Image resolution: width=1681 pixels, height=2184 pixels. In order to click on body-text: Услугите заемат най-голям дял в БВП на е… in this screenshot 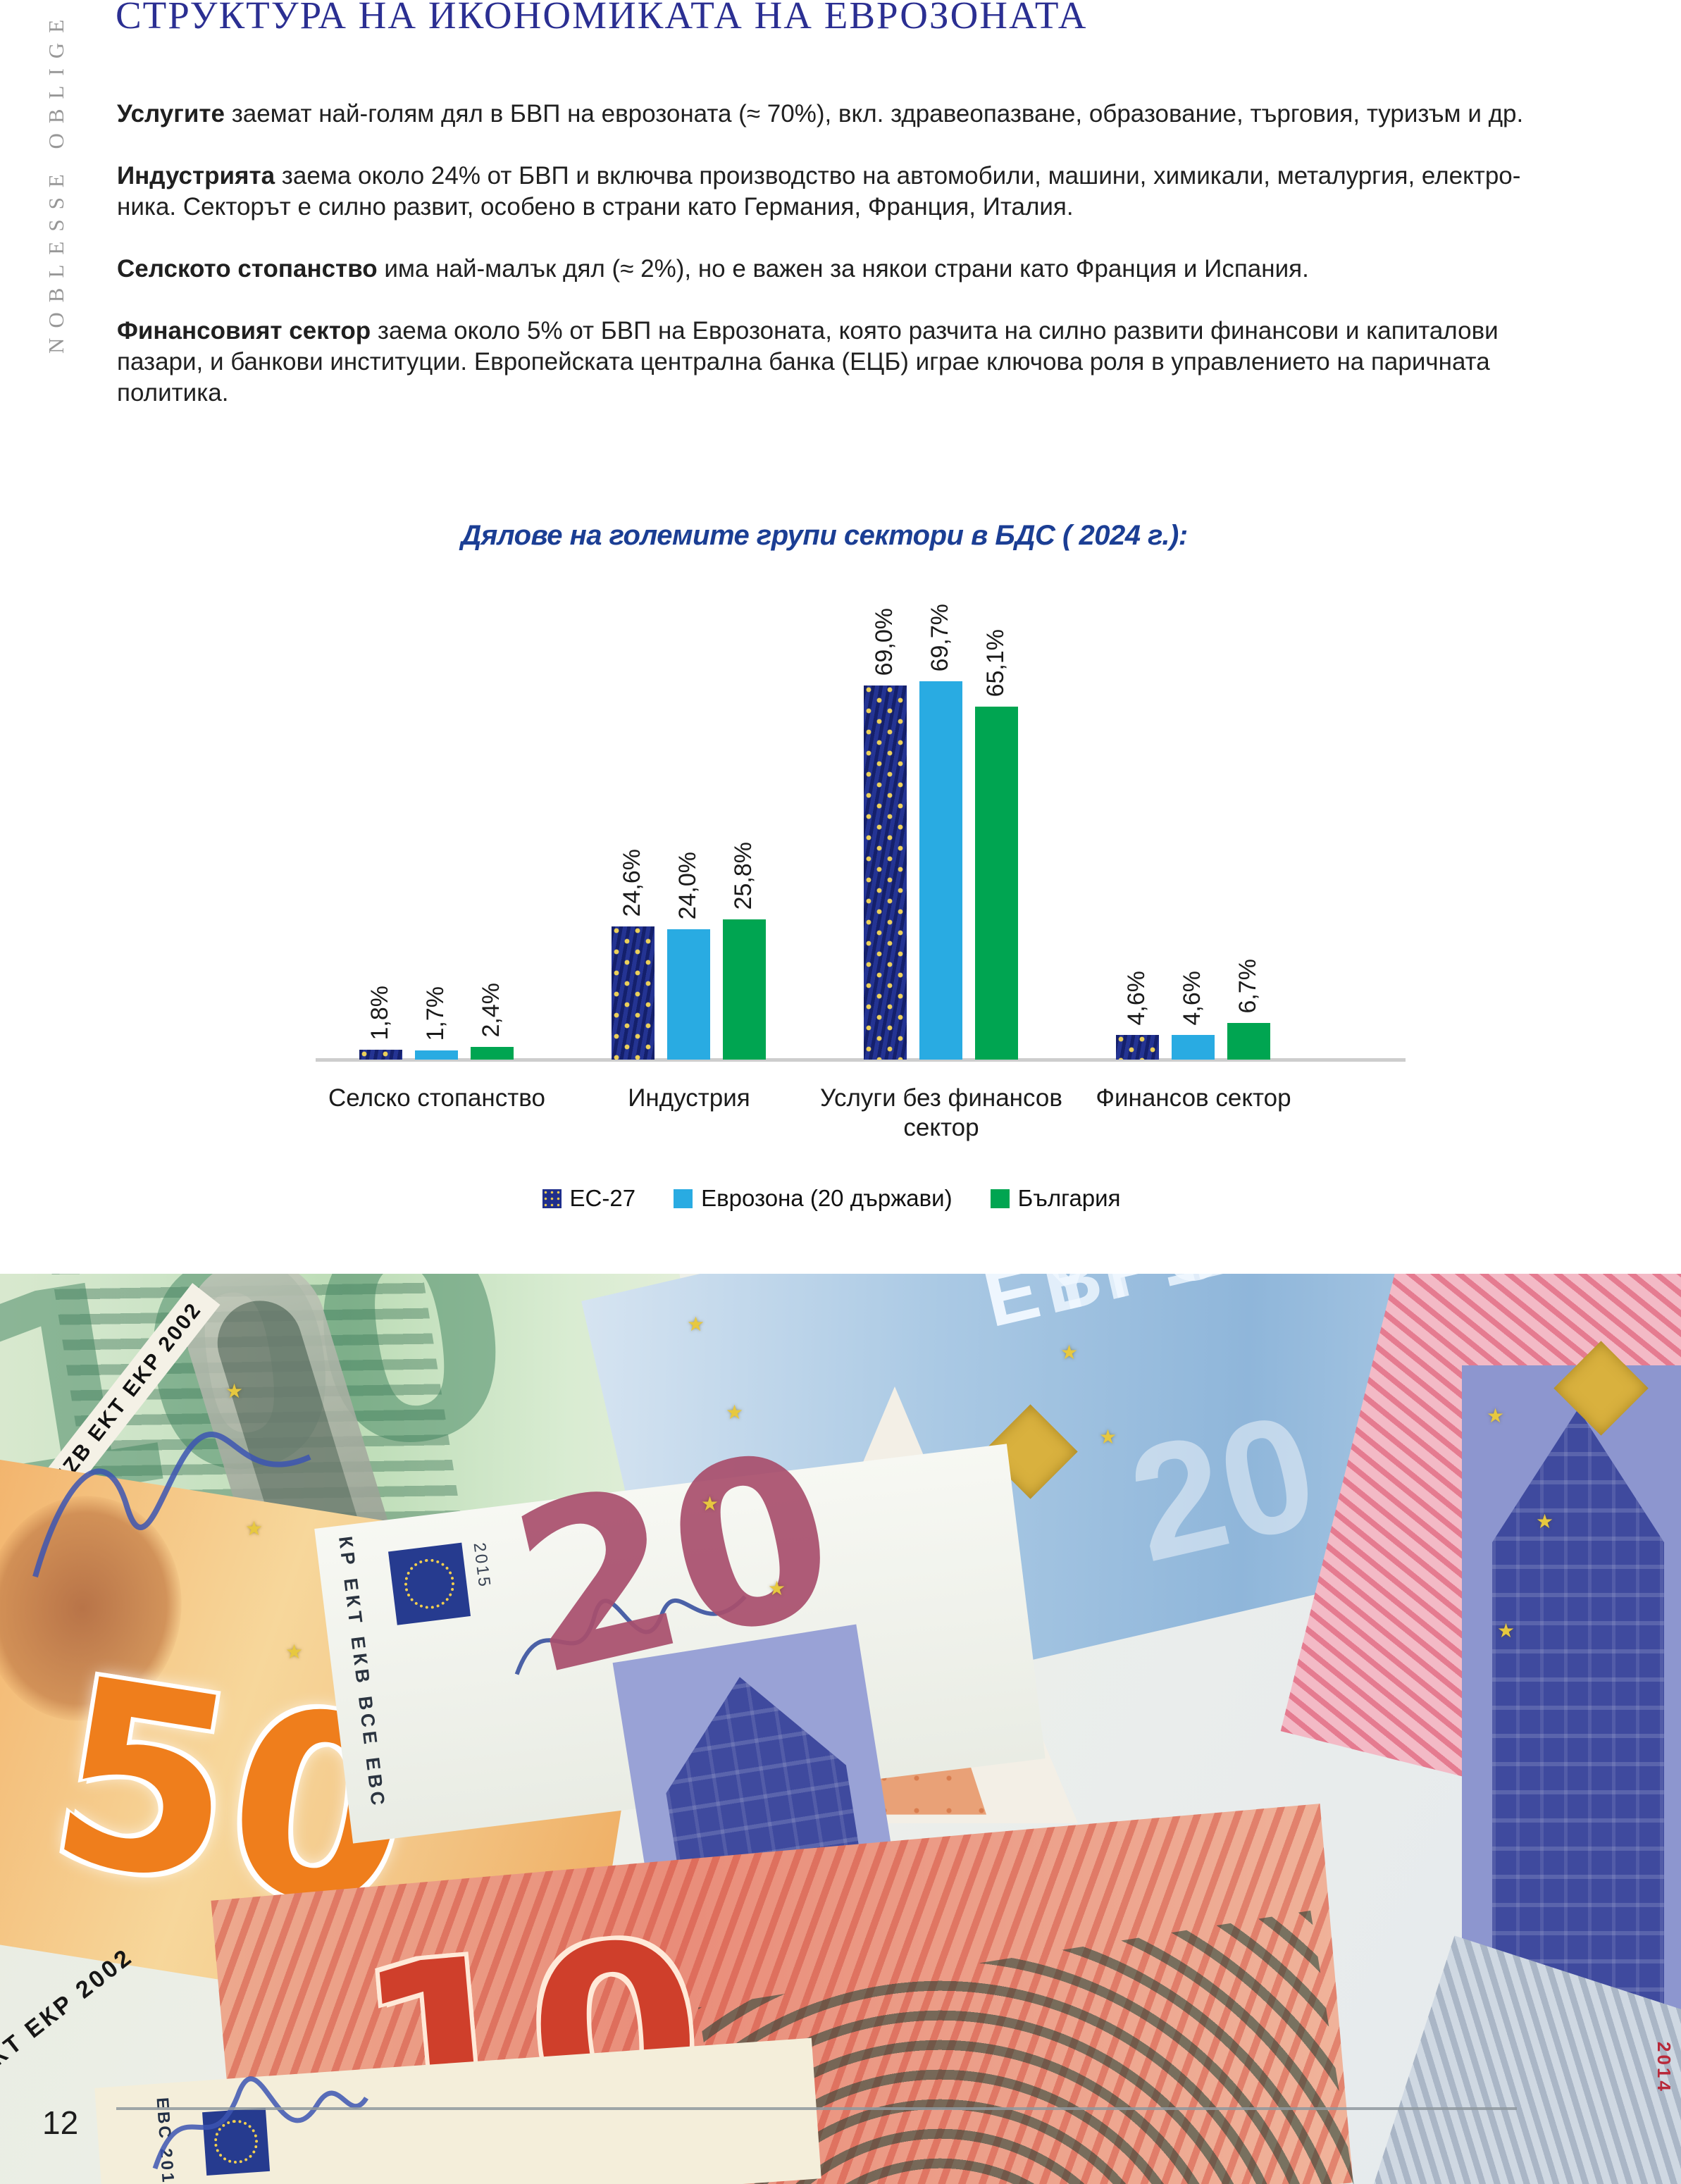, I will do `click(867, 269)`.